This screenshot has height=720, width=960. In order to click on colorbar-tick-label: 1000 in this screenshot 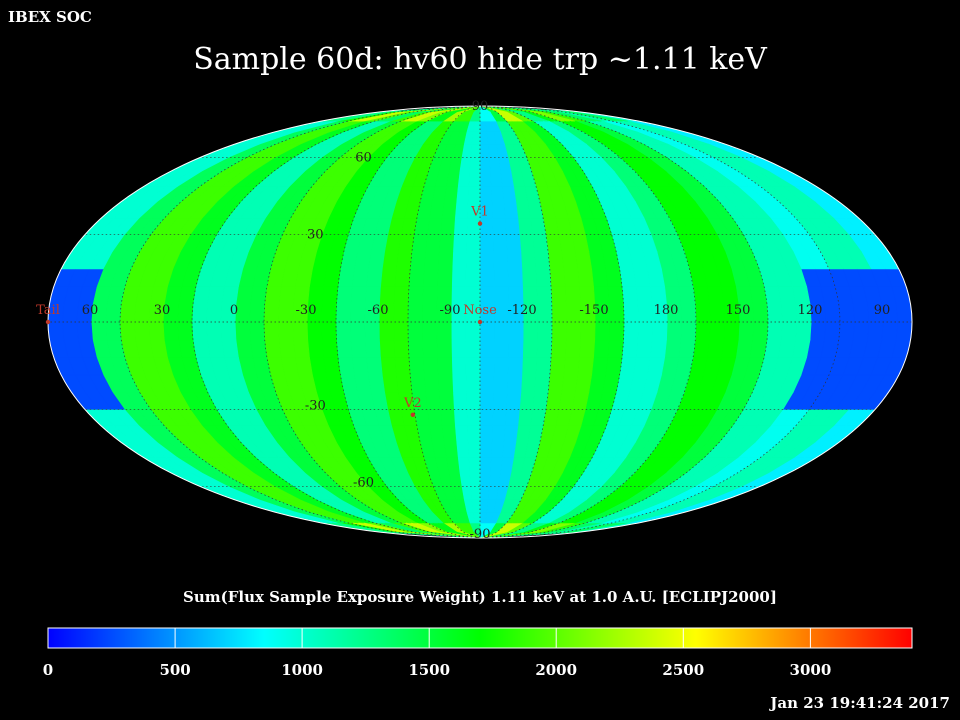, I will do `click(302, 670)`.